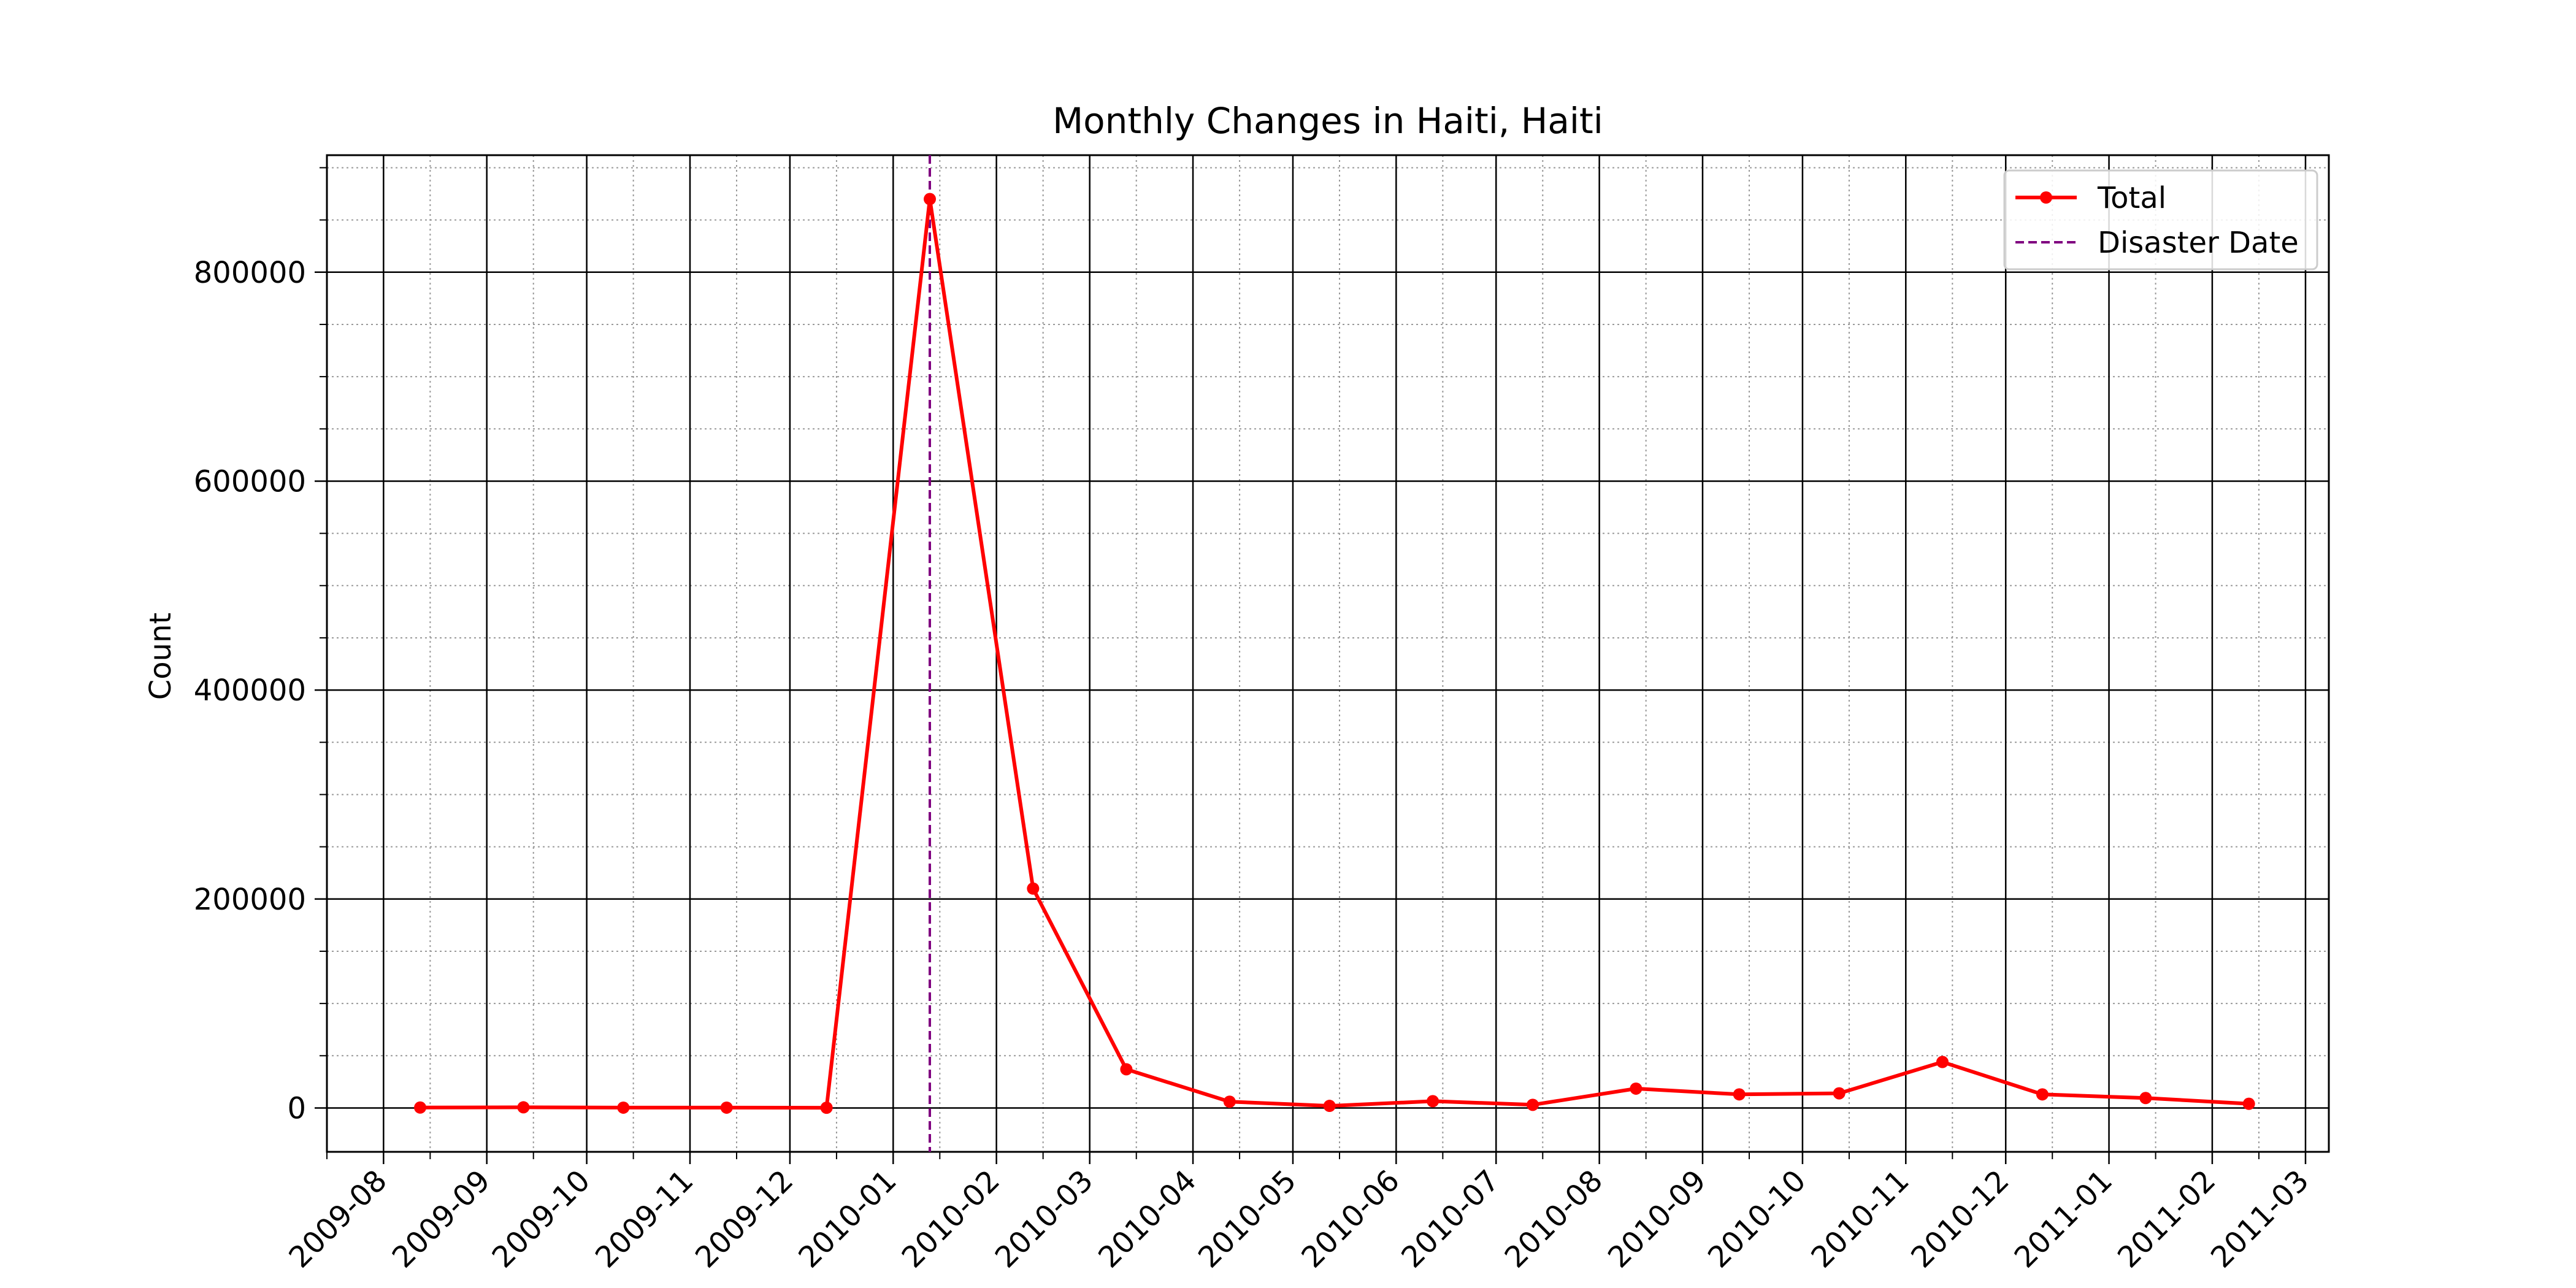 This screenshot has height=1288, width=2576. Describe the element at coordinates (1553, 1219) in the screenshot. I see `x-tick-label: 2010-08` at that location.